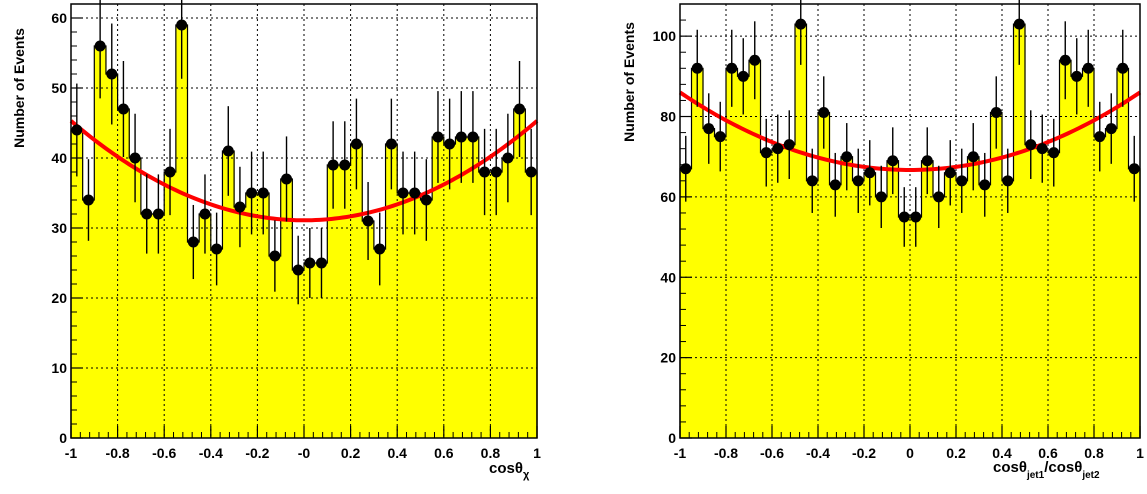  I want to click on left-x-axis-label: cosθχ, so click(509, 470).